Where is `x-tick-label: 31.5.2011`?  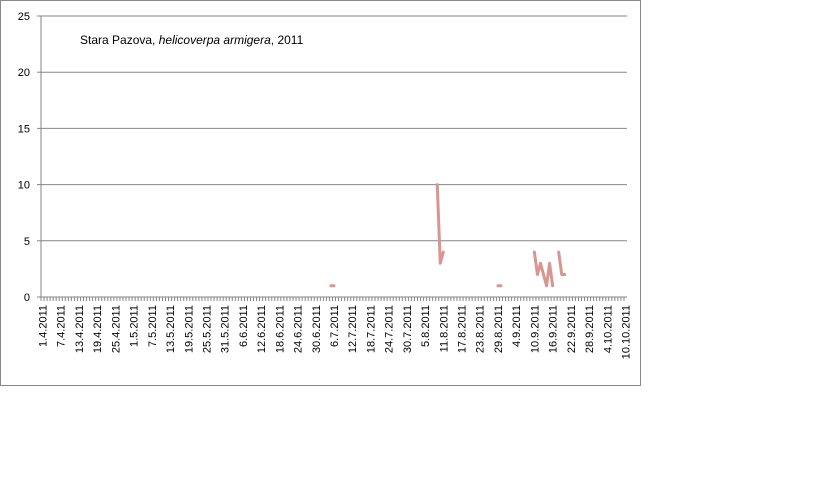
x-tick-label: 31.5.2011 is located at coordinates (226, 329).